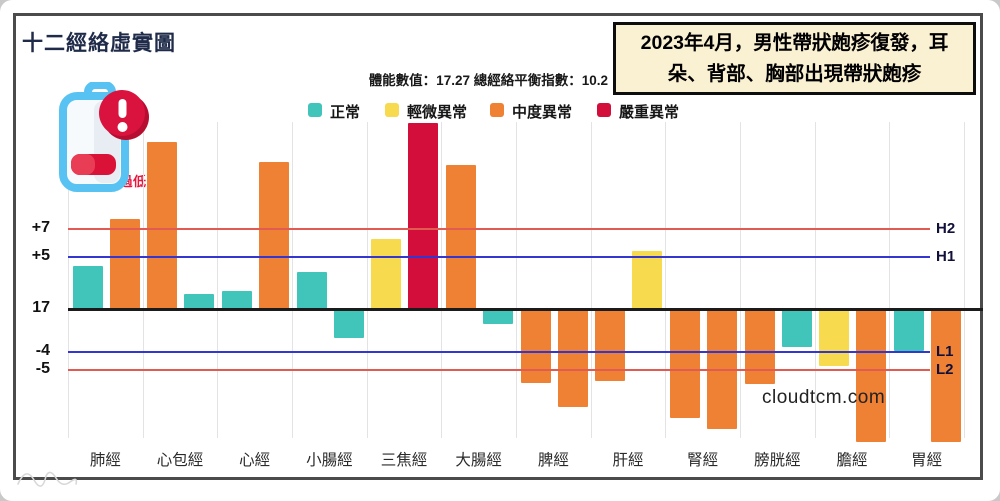 The height and width of the screenshot is (501, 1000). What do you see at coordinates (273, 235) in the screenshot?
I see `bar-心經-right` at bounding box center [273, 235].